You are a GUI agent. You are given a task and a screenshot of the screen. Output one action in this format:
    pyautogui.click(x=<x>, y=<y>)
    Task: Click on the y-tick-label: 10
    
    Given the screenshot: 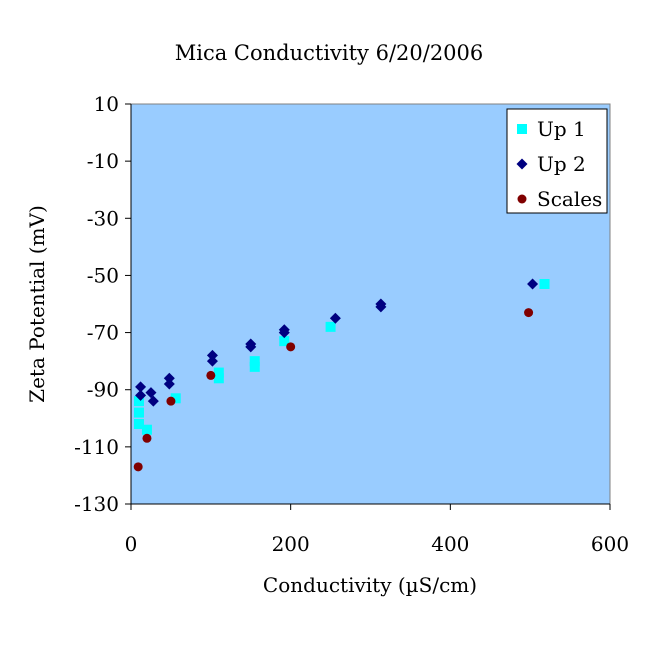 What is the action you would take?
    pyautogui.click(x=106, y=104)
    